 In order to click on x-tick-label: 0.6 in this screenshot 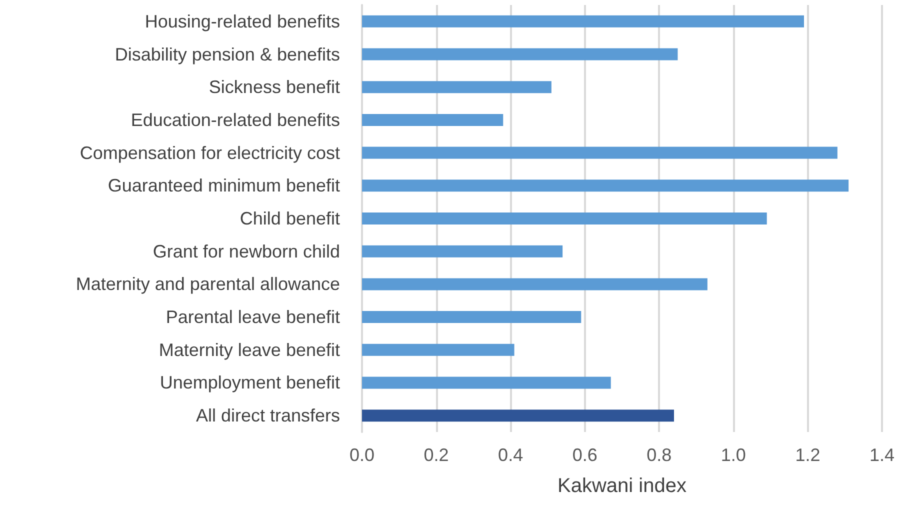, I will do `click(585, 455)`.